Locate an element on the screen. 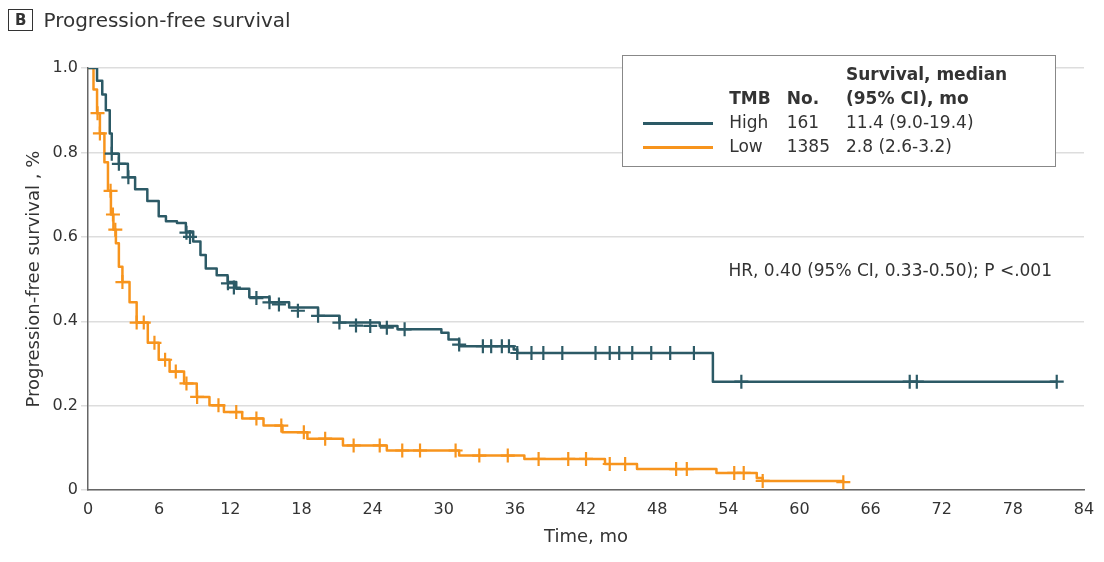  x-tick-label: 60 is located at coordinates (799, 508).